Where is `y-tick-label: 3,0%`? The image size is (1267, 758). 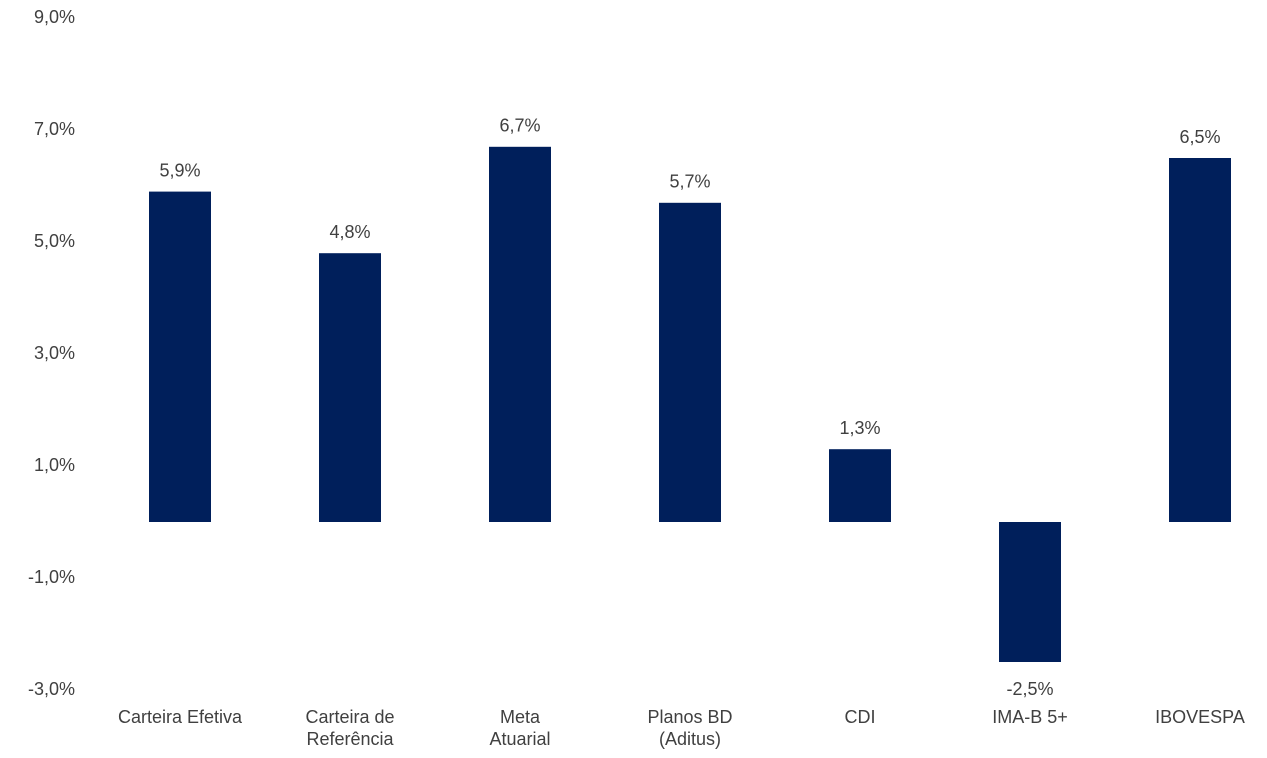 y-tick-label: 3,0% is located at coordinates (54, 353).